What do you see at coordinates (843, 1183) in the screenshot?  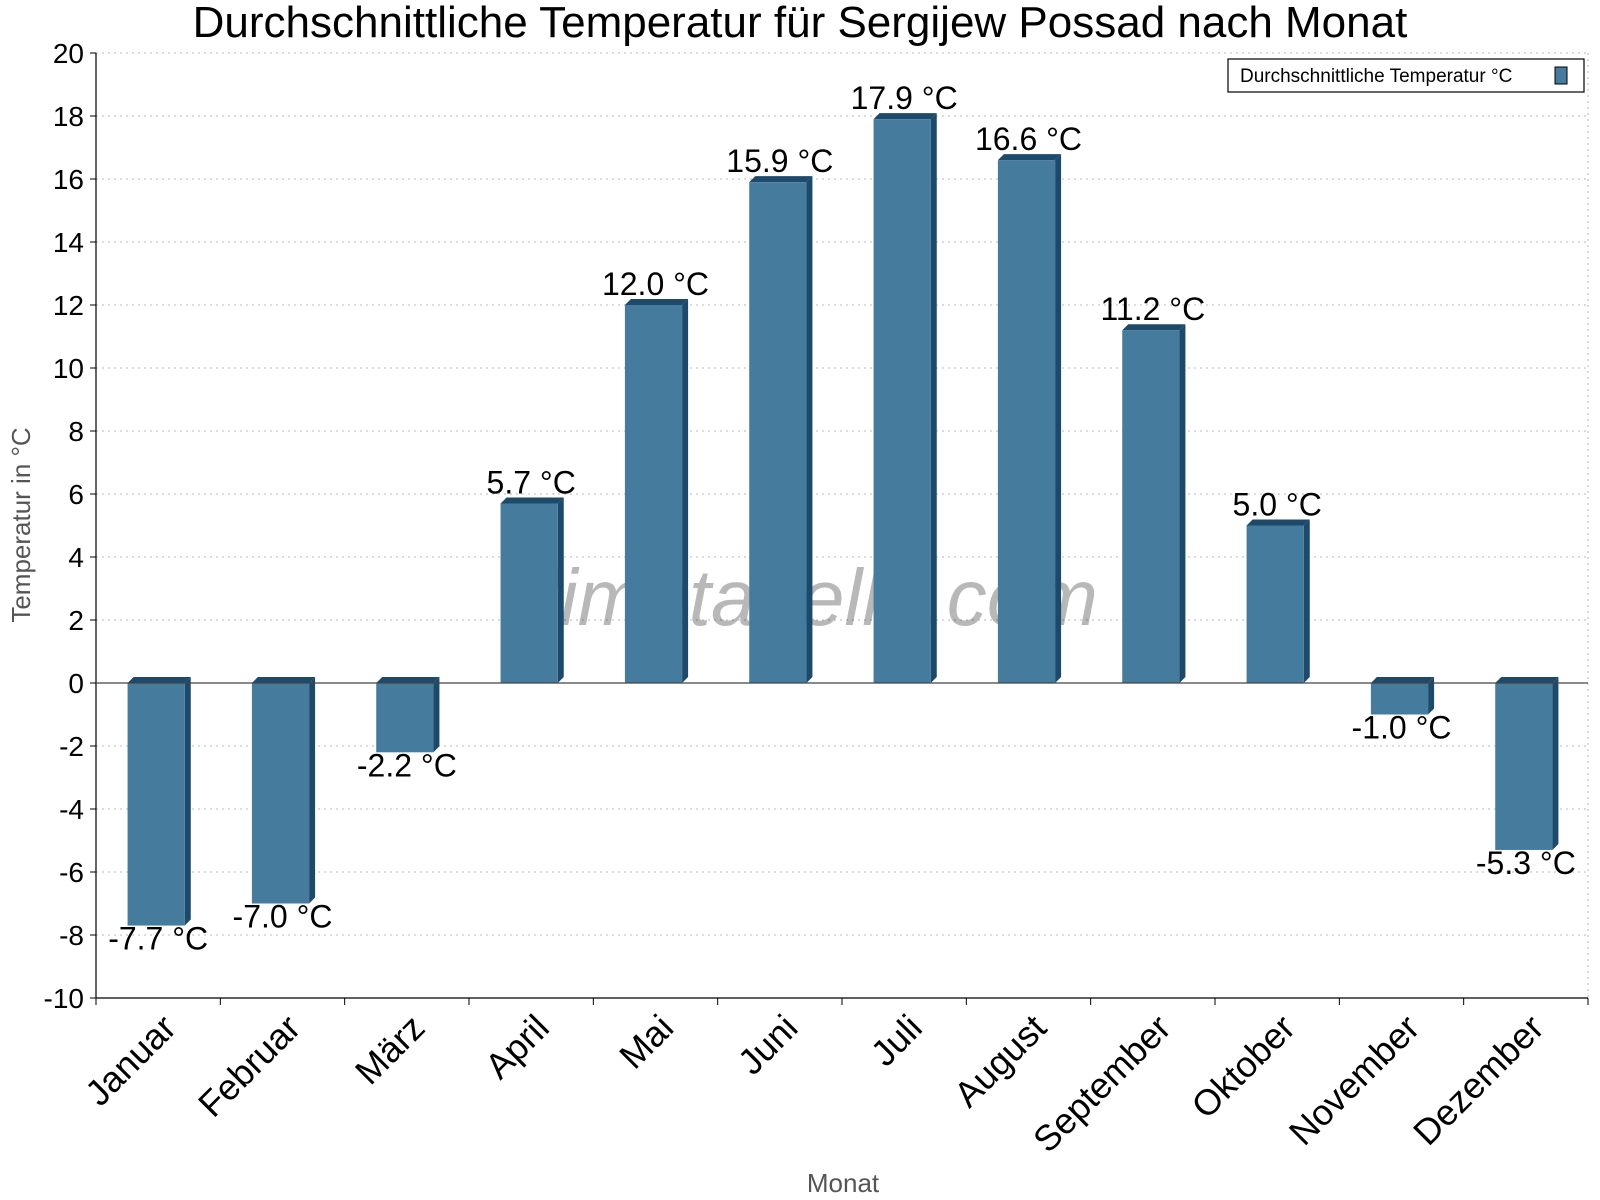 I see `x-axis-title: Monat` at bounding box center [843, 1183].